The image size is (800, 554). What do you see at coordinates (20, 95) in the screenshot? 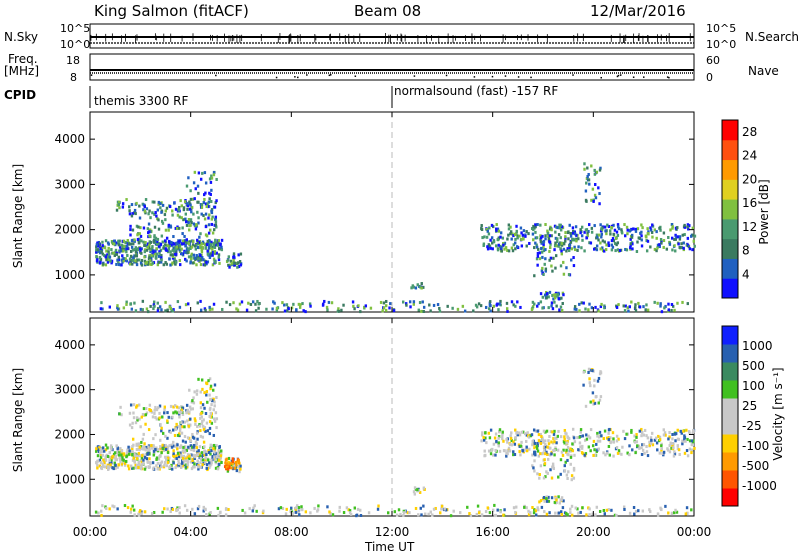
I see `cpid-label: CPID` at bounding box center [20, 95].